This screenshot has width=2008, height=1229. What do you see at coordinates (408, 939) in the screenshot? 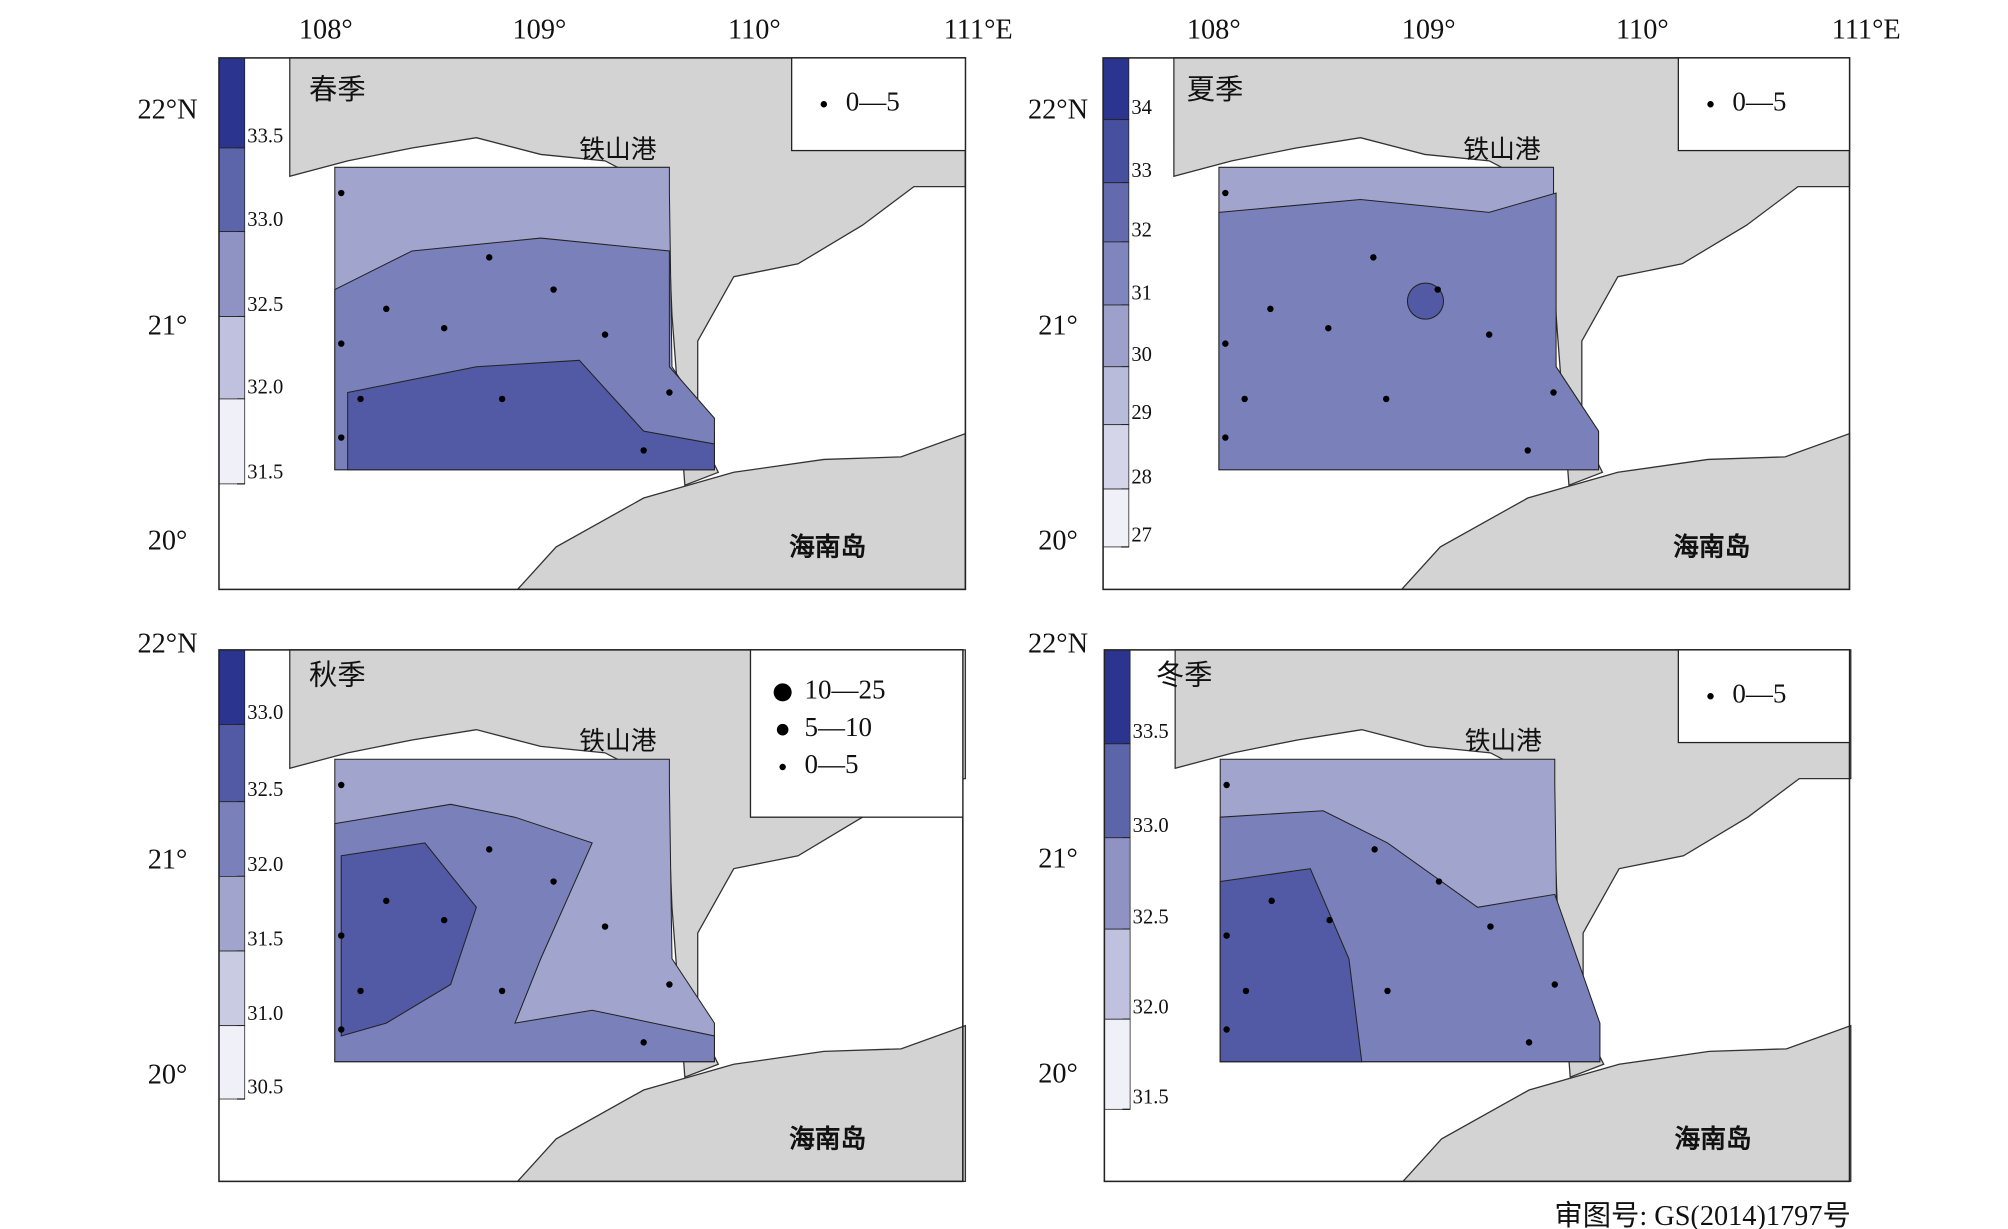
I see `contour-band` at bounding box center [408, 939].